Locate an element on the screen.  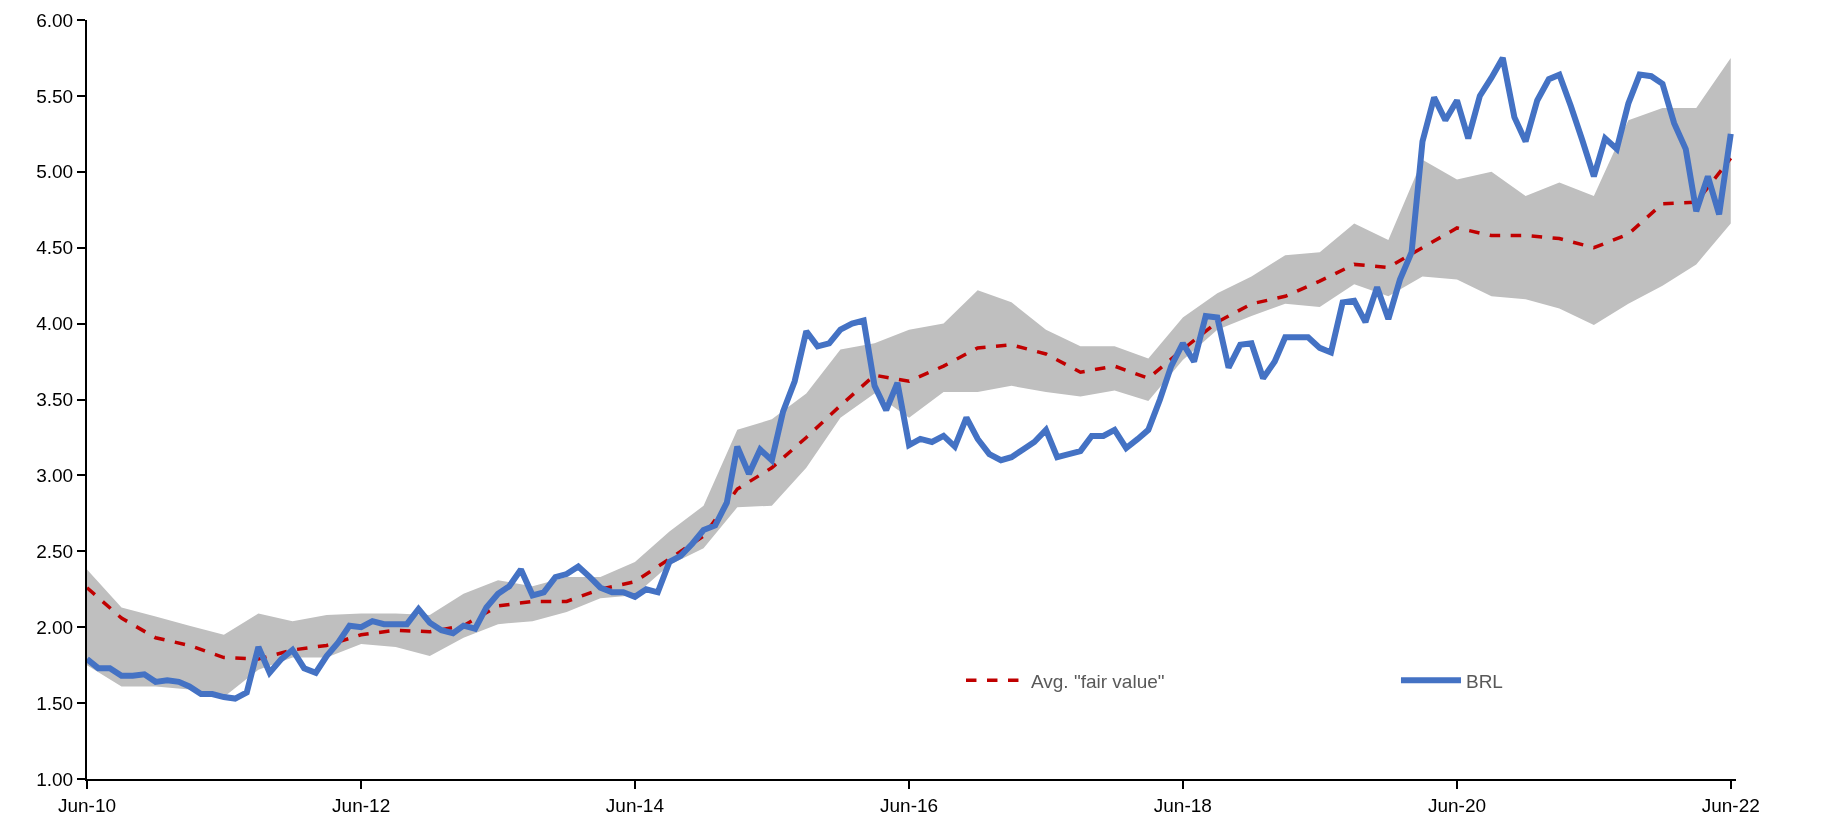
x-tick-label: Jun-10 is located at coordinates (87, 805).